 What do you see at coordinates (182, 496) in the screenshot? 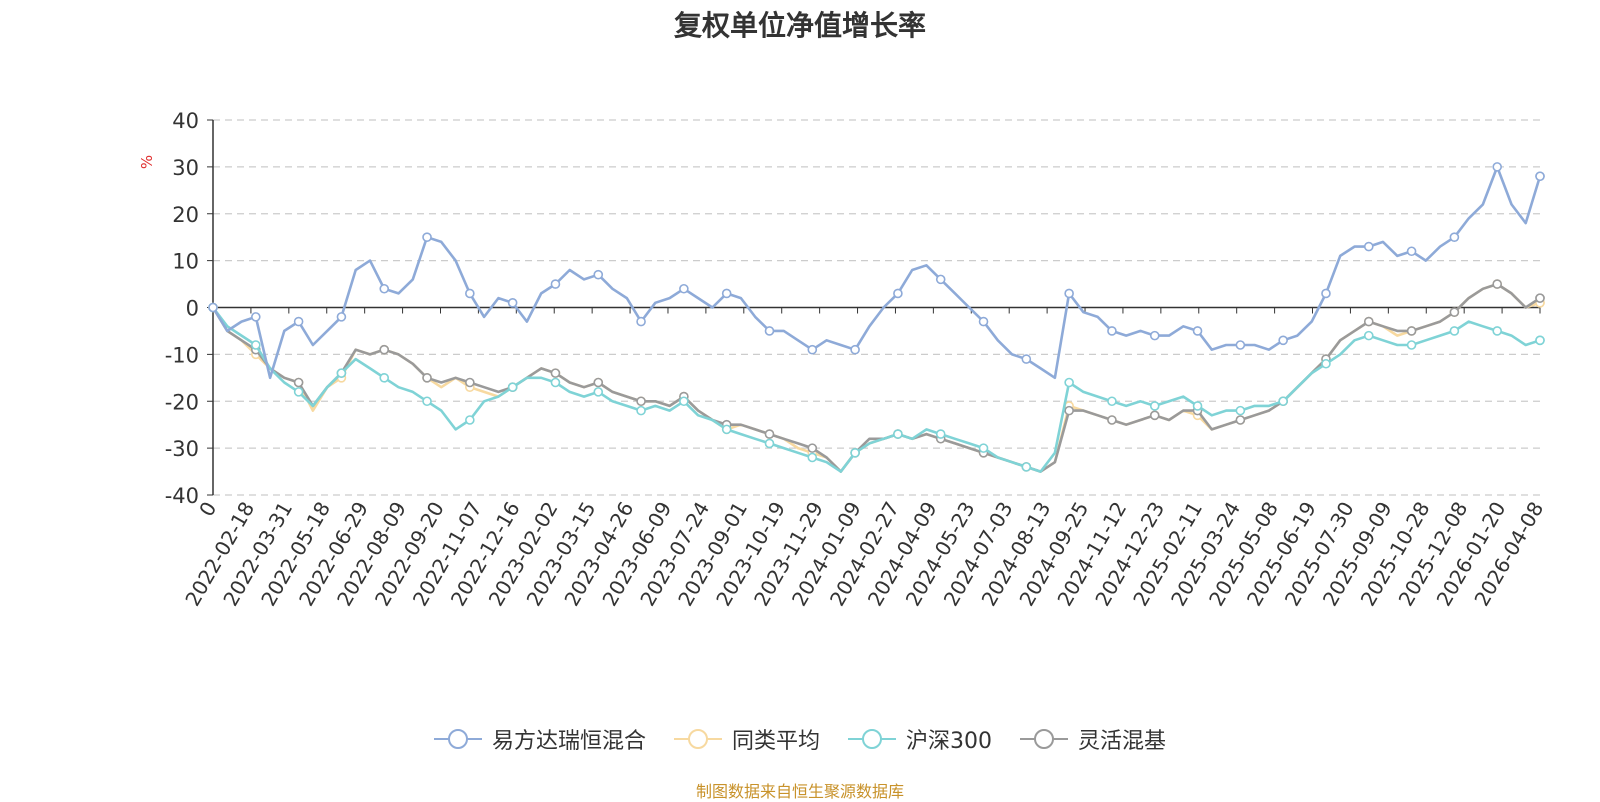
I see `y-tick-label: -40` at bounding box center [182, 496].